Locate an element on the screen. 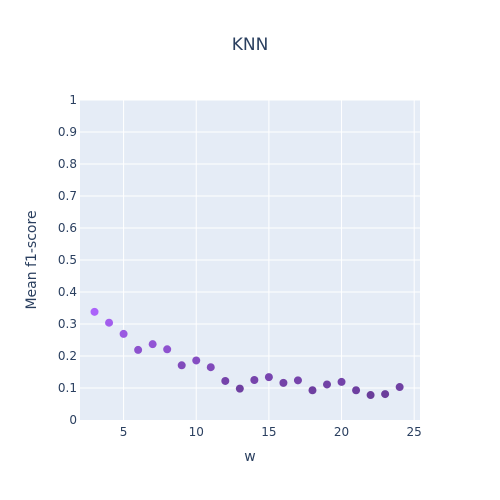 The image size is (500, 500). y-tick-label: 1 is located at coordinates (73, 100).